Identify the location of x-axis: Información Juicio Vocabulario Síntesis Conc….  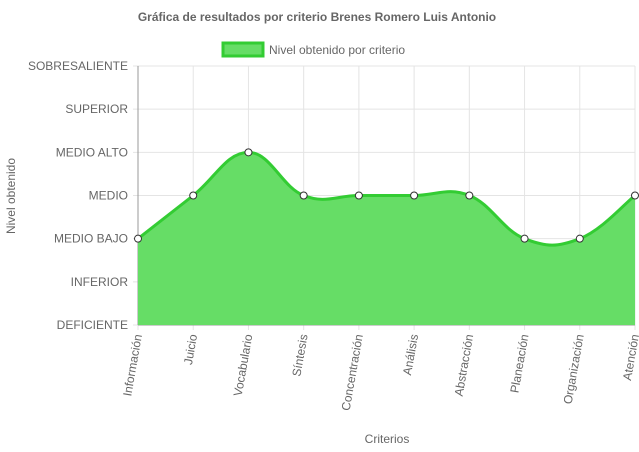
(379, 372).